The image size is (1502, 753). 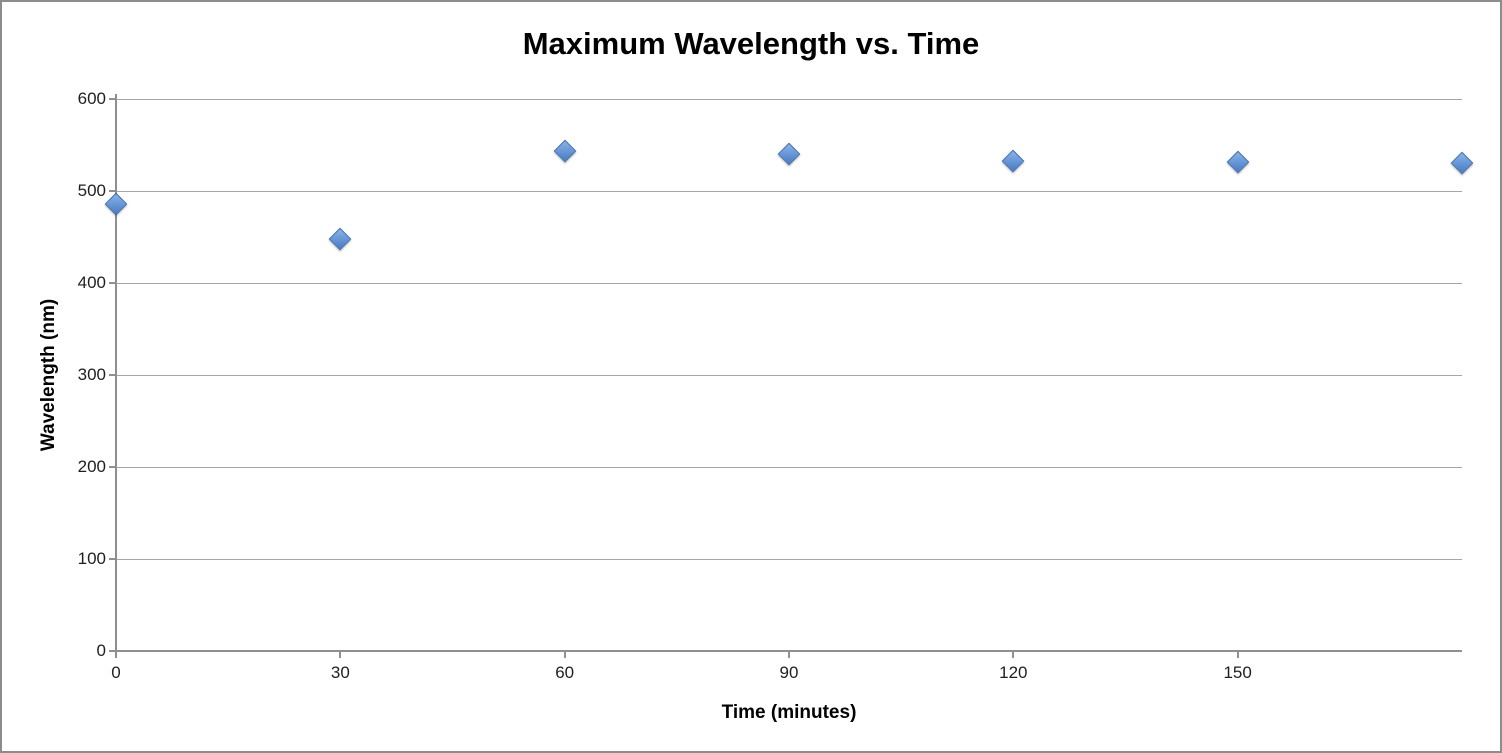 What do you see at coordinates (48, 375) in the screenshot?
I see `y-axis-title: Wavelength (nm)` at bounding box center [48, 375].